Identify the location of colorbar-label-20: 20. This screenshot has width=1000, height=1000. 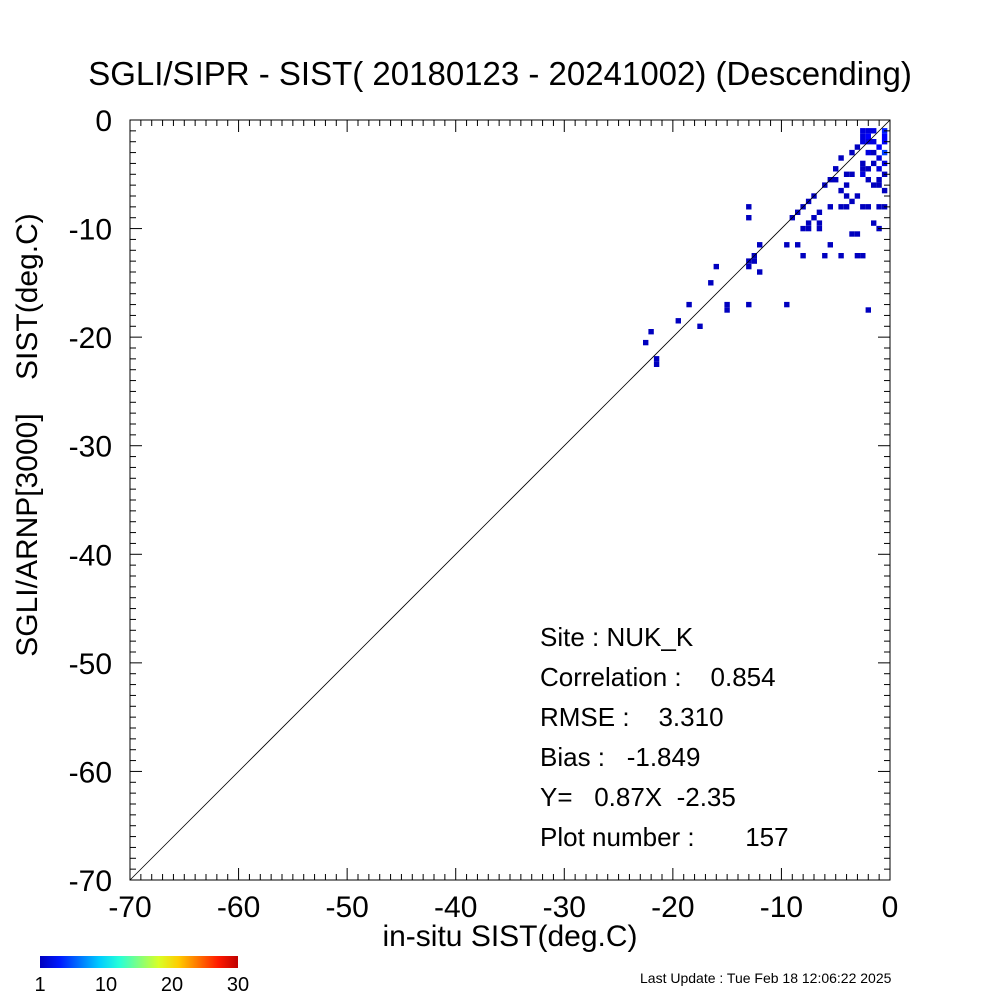
(172, 985).